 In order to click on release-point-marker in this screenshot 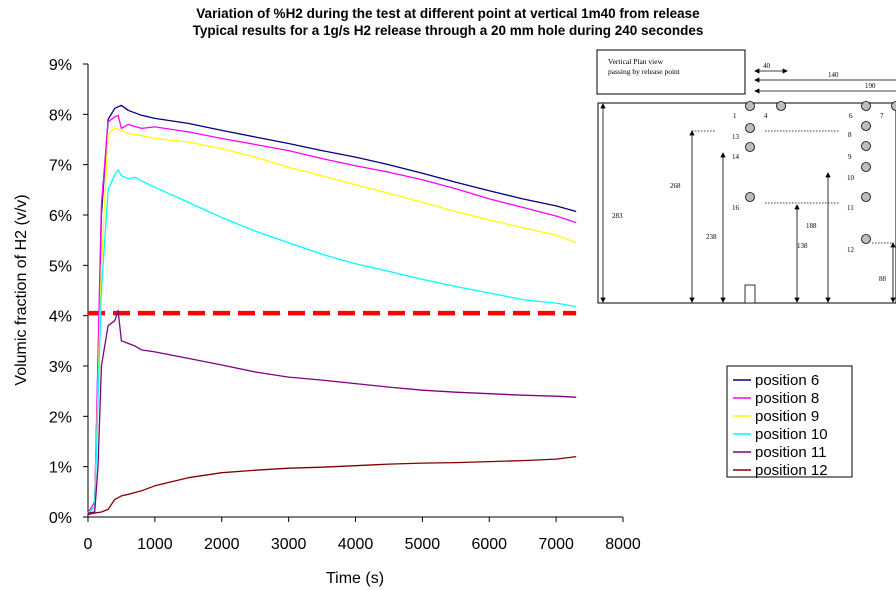, I will do `click(750, 294)`.